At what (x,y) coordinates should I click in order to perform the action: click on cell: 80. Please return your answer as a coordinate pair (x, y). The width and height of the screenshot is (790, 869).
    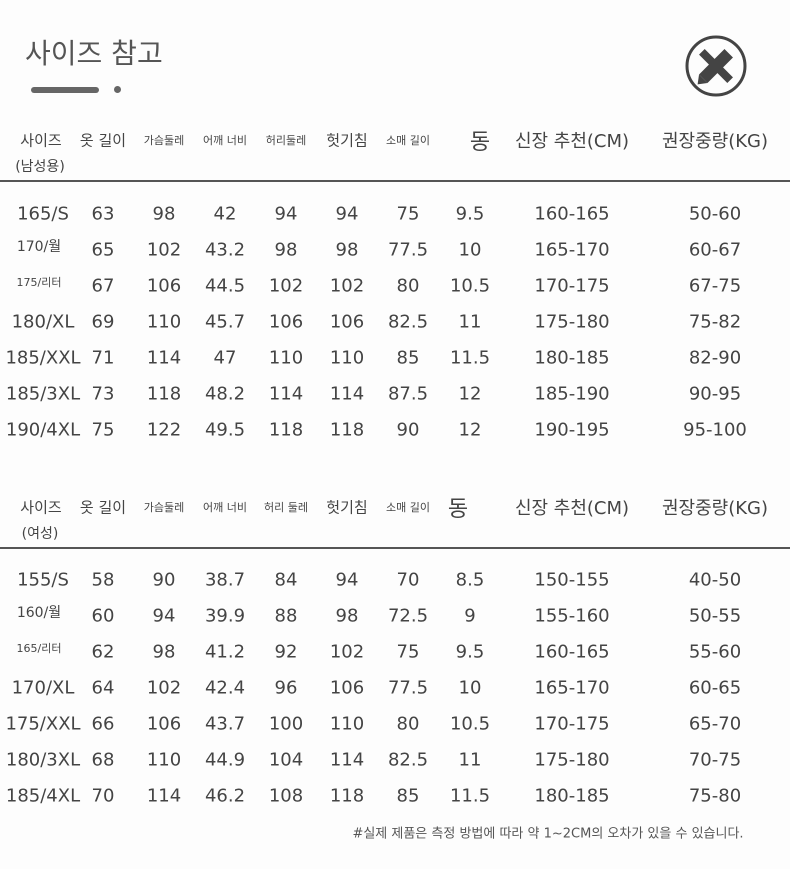
    Looking at the image, I should click on (408, 286).